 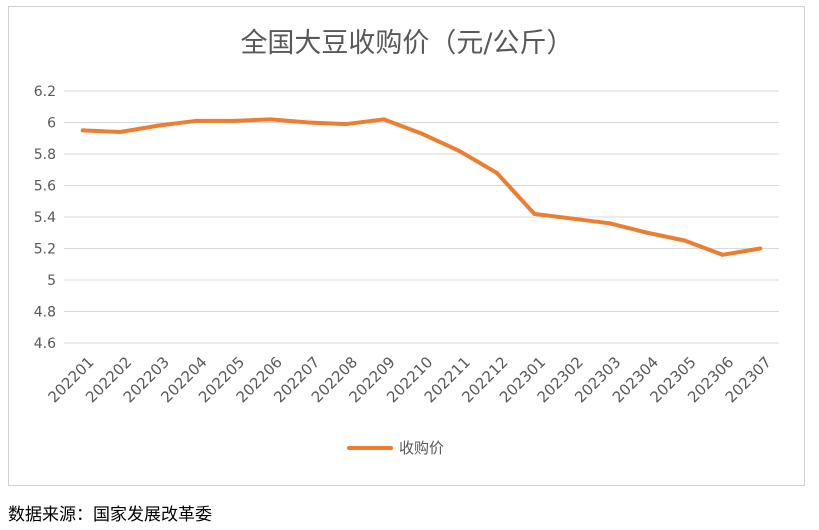 I want to click on chart-title: 全国大豆收购价（元/公斤）, so click(x=406, y=43).